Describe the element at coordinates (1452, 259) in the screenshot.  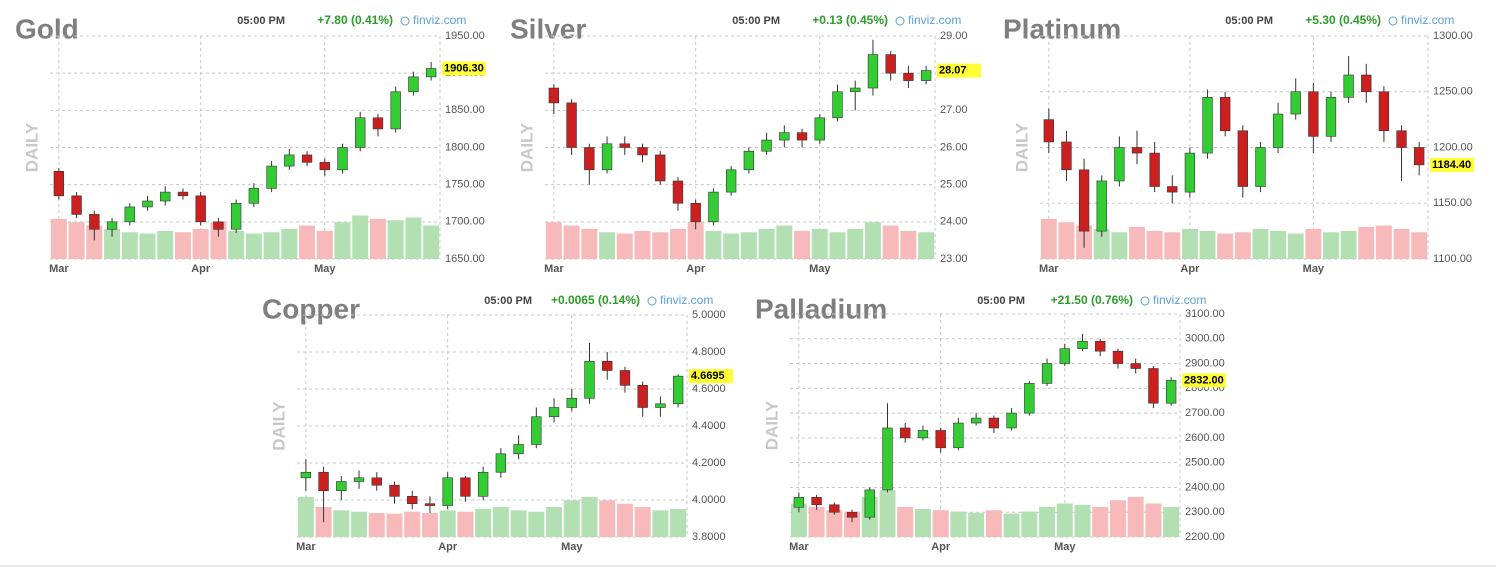
I see `y-tick-label: 1100.00` at that location.